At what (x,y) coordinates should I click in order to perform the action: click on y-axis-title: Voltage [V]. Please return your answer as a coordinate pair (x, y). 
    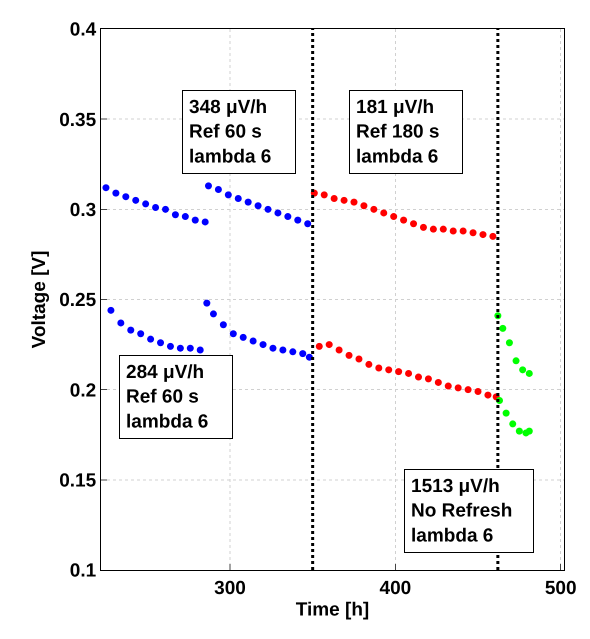
    Looking at the image, I should click on (39, 299).